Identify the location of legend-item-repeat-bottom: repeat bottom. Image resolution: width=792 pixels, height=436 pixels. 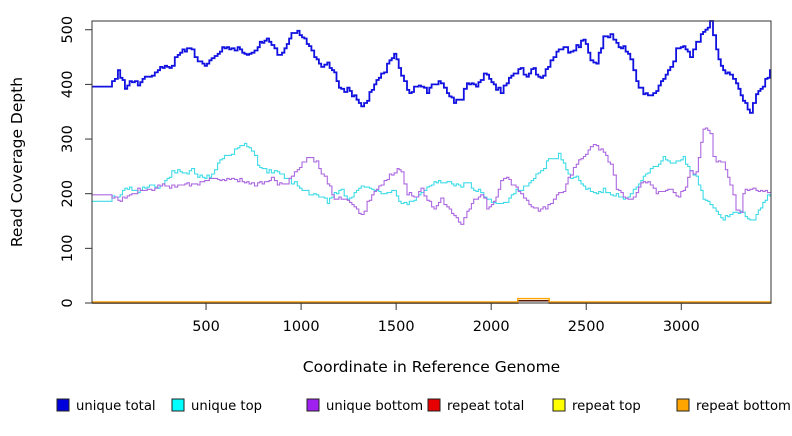
(733, 406).